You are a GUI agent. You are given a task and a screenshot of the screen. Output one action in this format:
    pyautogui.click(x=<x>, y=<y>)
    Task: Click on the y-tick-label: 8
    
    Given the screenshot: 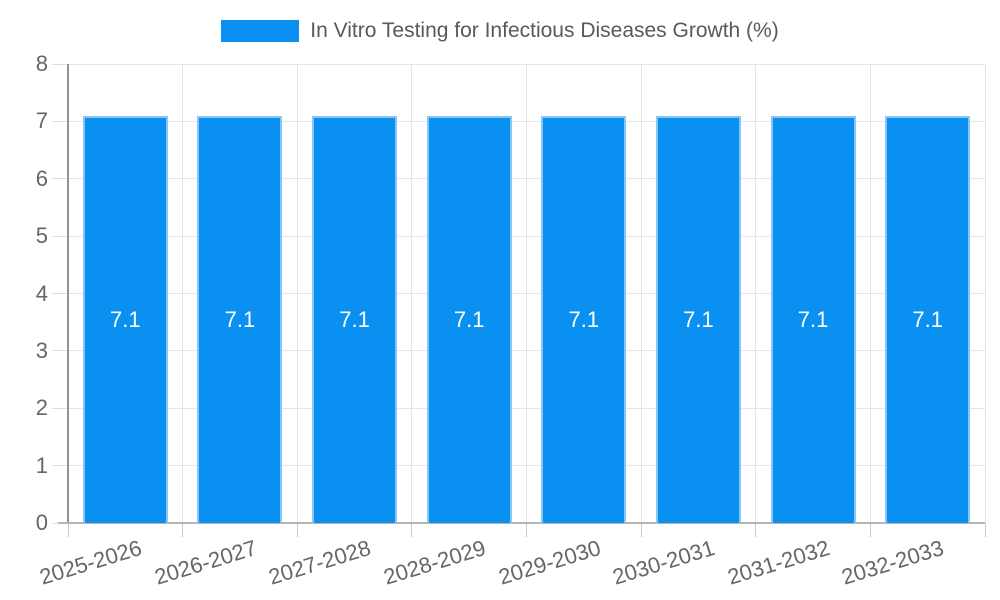 What is the action you would take?
    pyautogui.click(x=41, y=63)
    